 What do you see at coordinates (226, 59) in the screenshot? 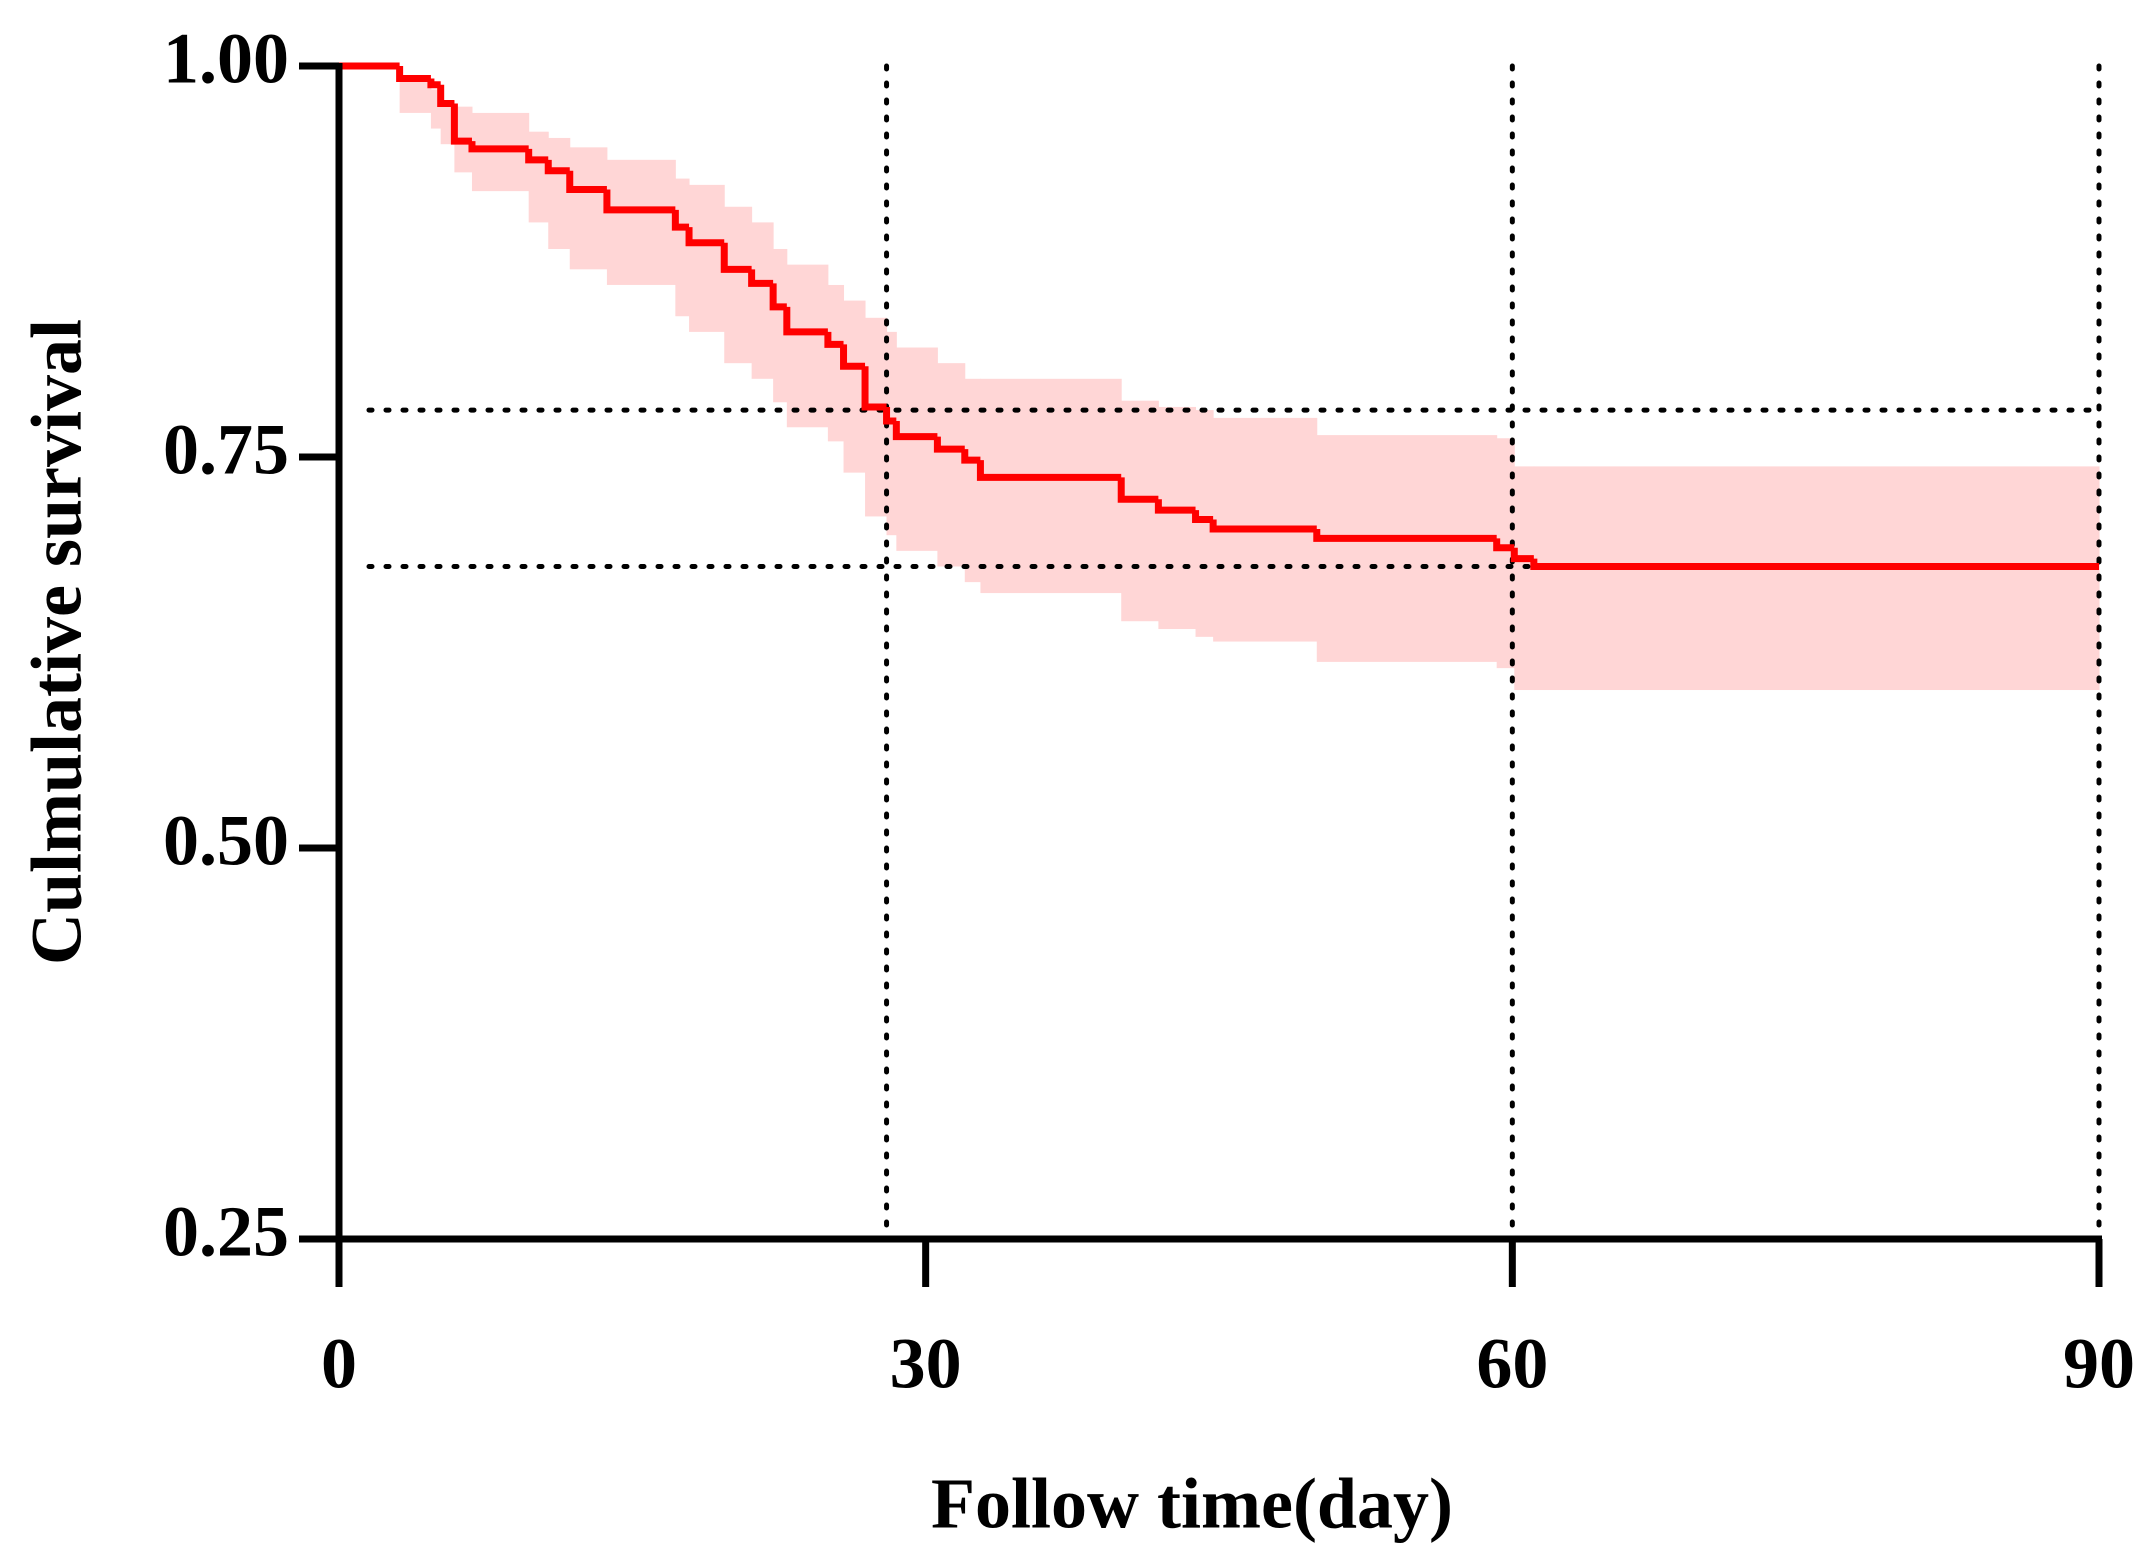
I see `y-tick-label: 1.00` at bounding box center [226, 59].